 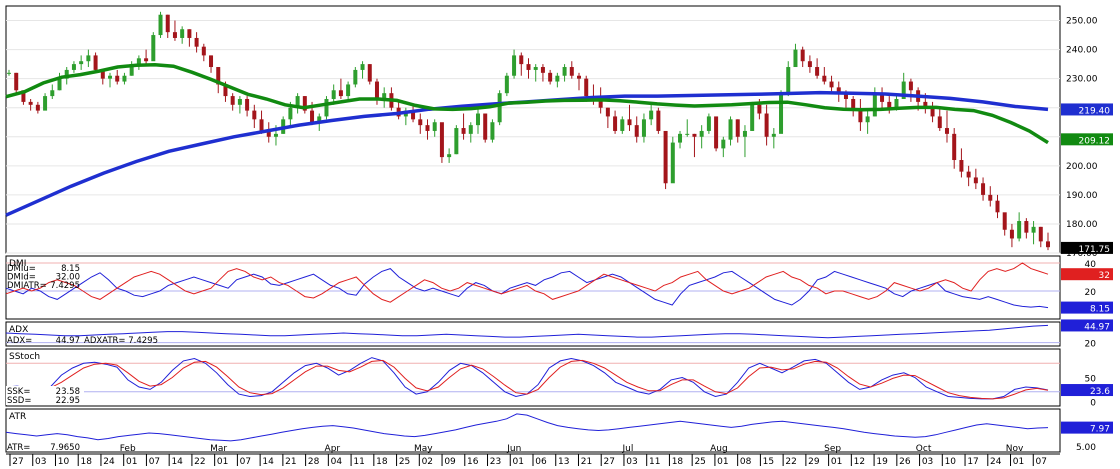 What do you see at coordinates (1091, 265) in the screenshot?
I see `dmi-tick-label: 40` at bounding box center [1091, 265].